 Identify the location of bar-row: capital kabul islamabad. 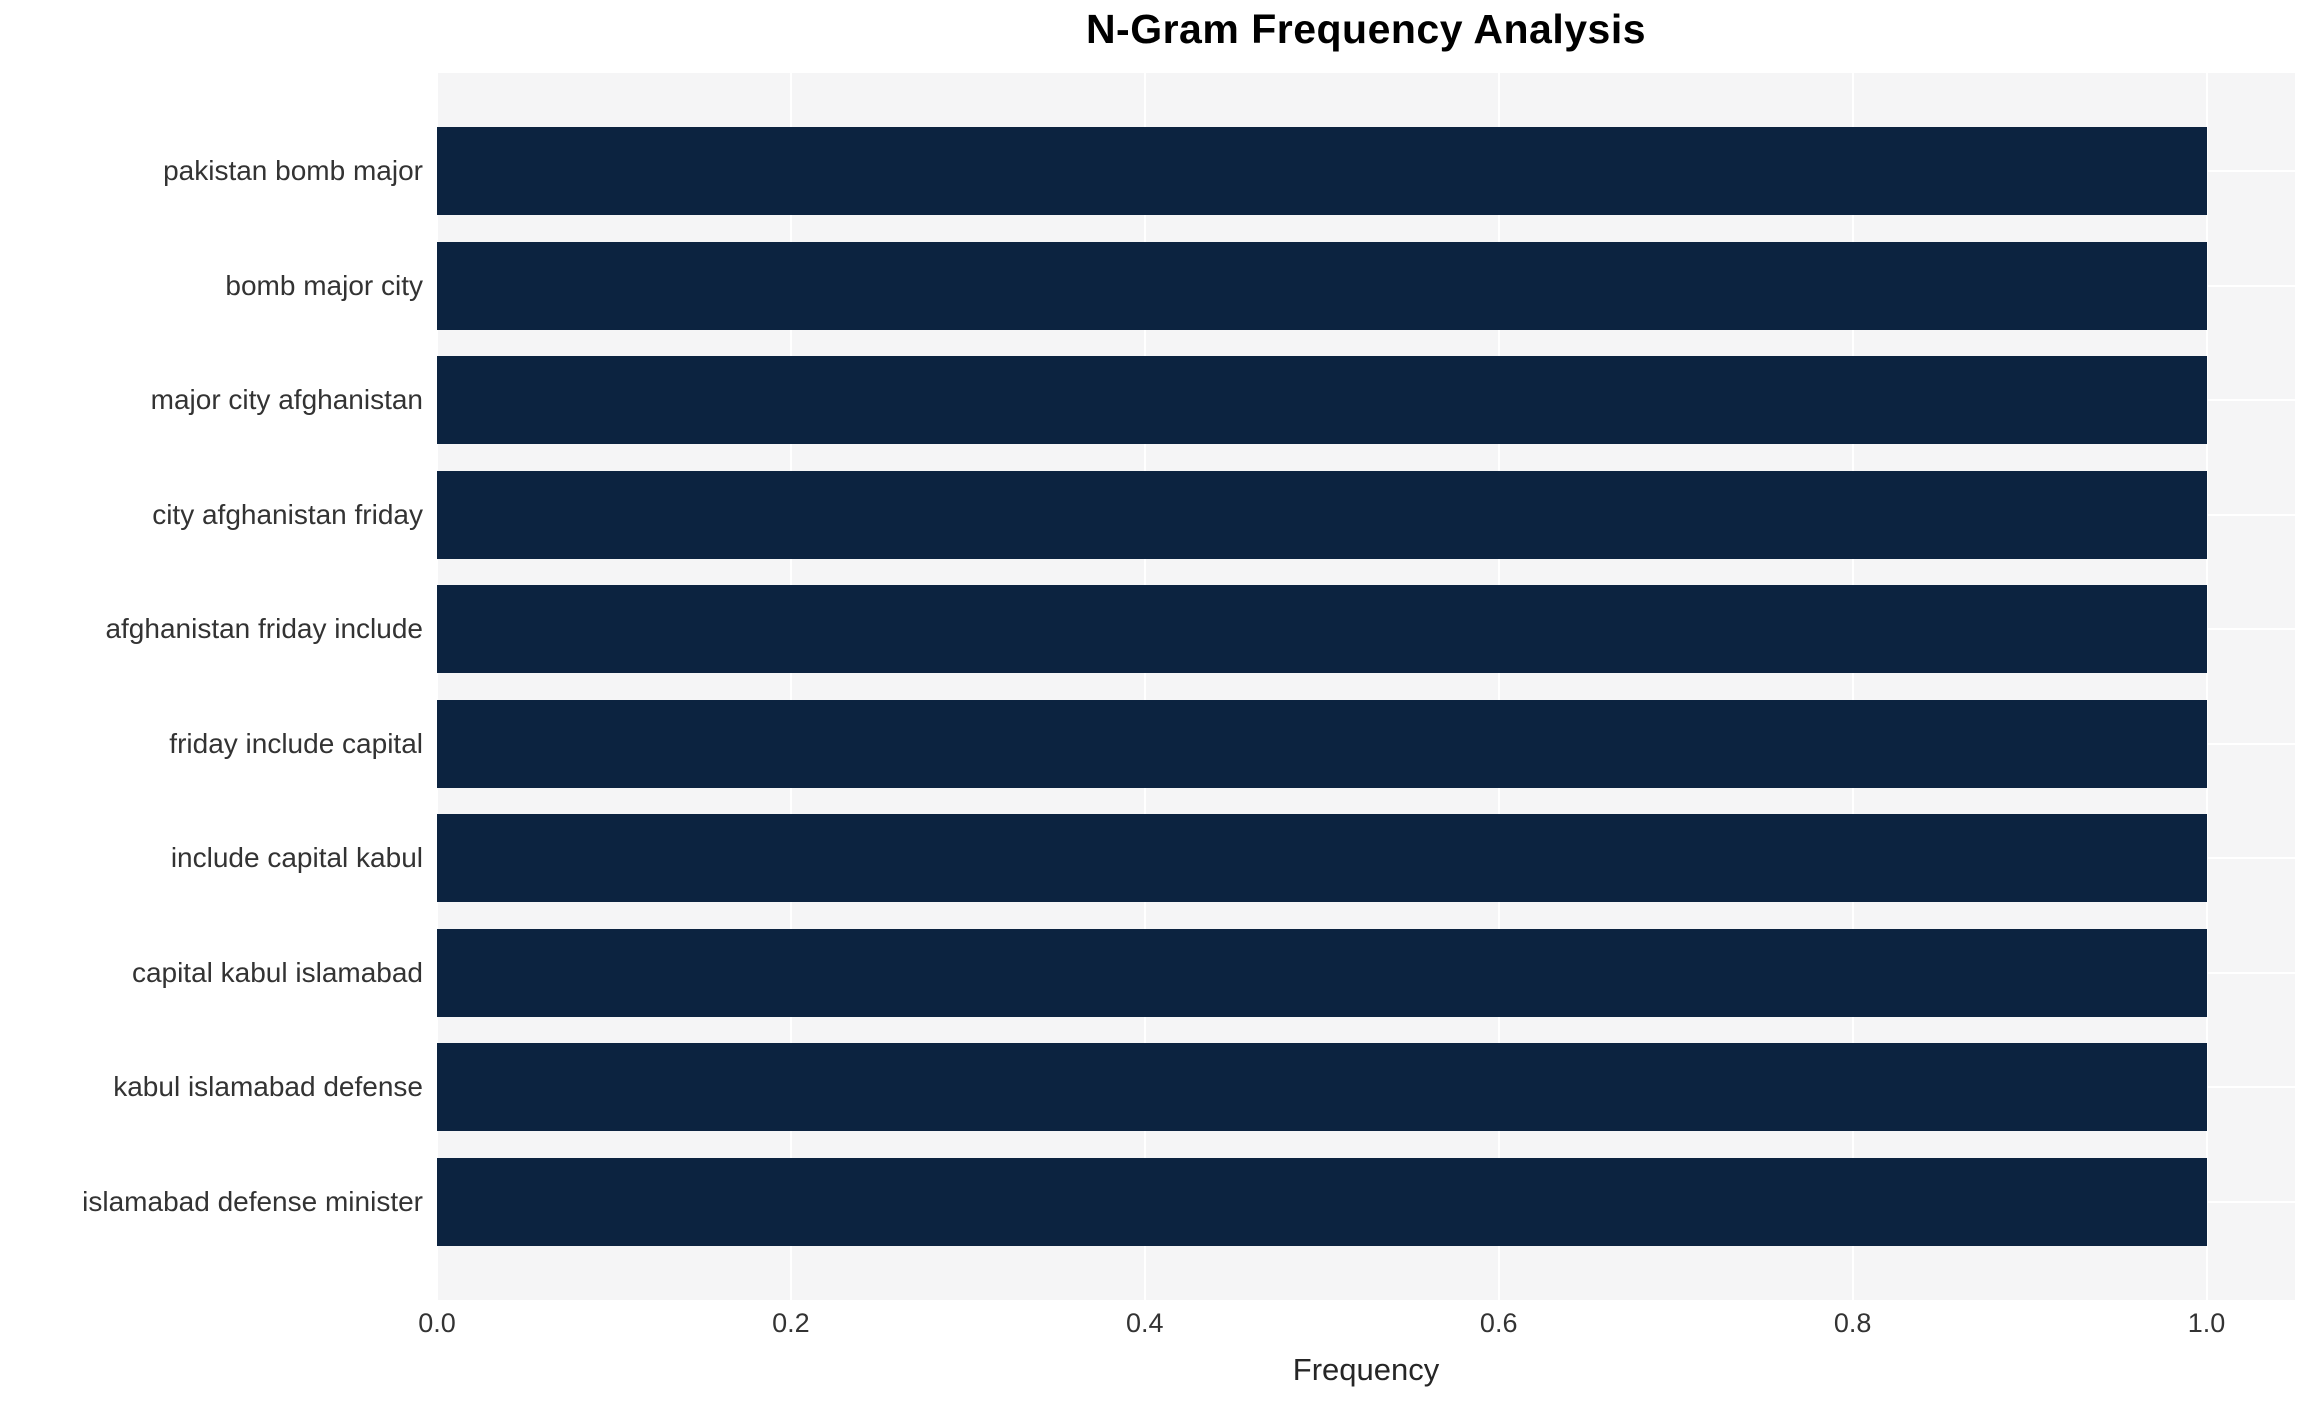
(1213, 972).